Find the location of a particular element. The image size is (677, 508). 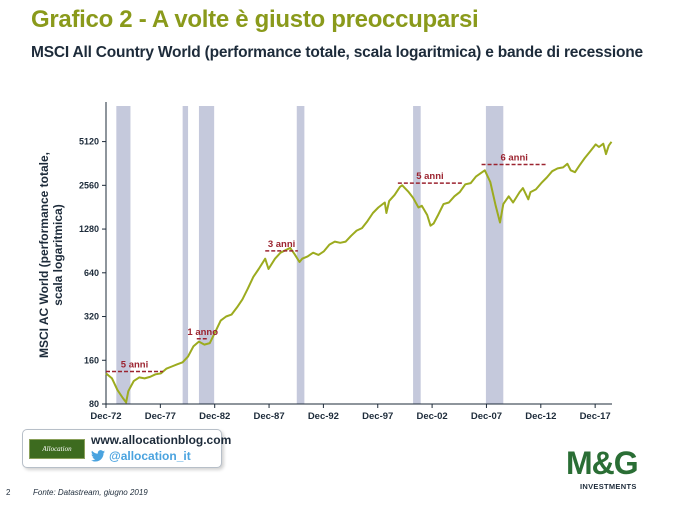

y-tick-label: 640 is located at coordinates (91, 273).